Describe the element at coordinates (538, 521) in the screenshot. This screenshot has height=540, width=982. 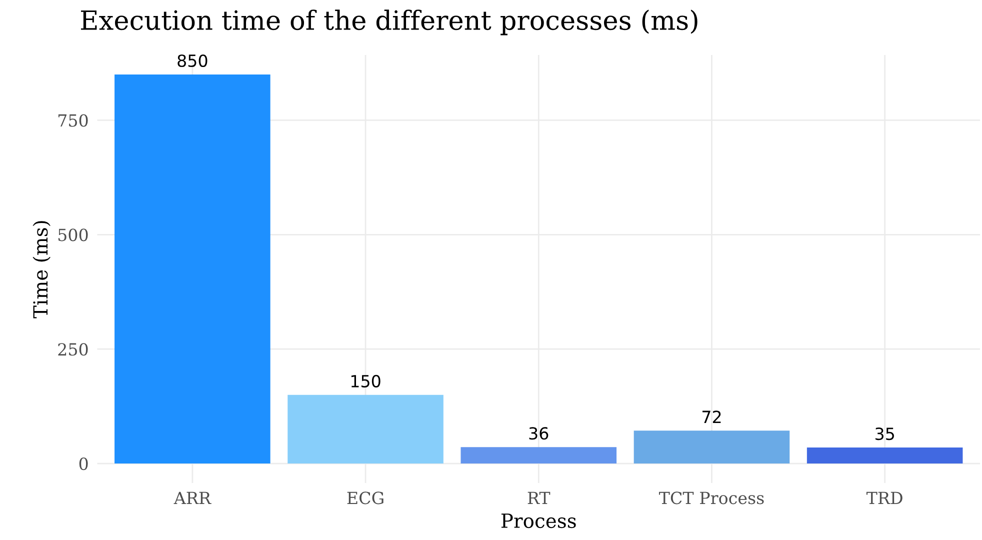
I see `x-axis-title: Process` at that location.